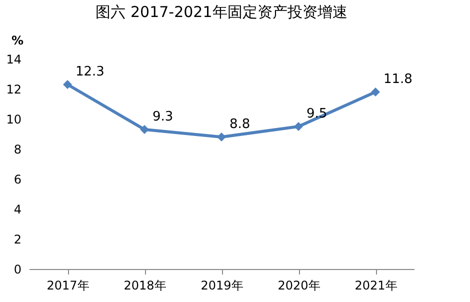  What do you see at coordinates (18, 239) in the screenshot?
I see `y-tick-label: 2` at bounding box center [18, 239].